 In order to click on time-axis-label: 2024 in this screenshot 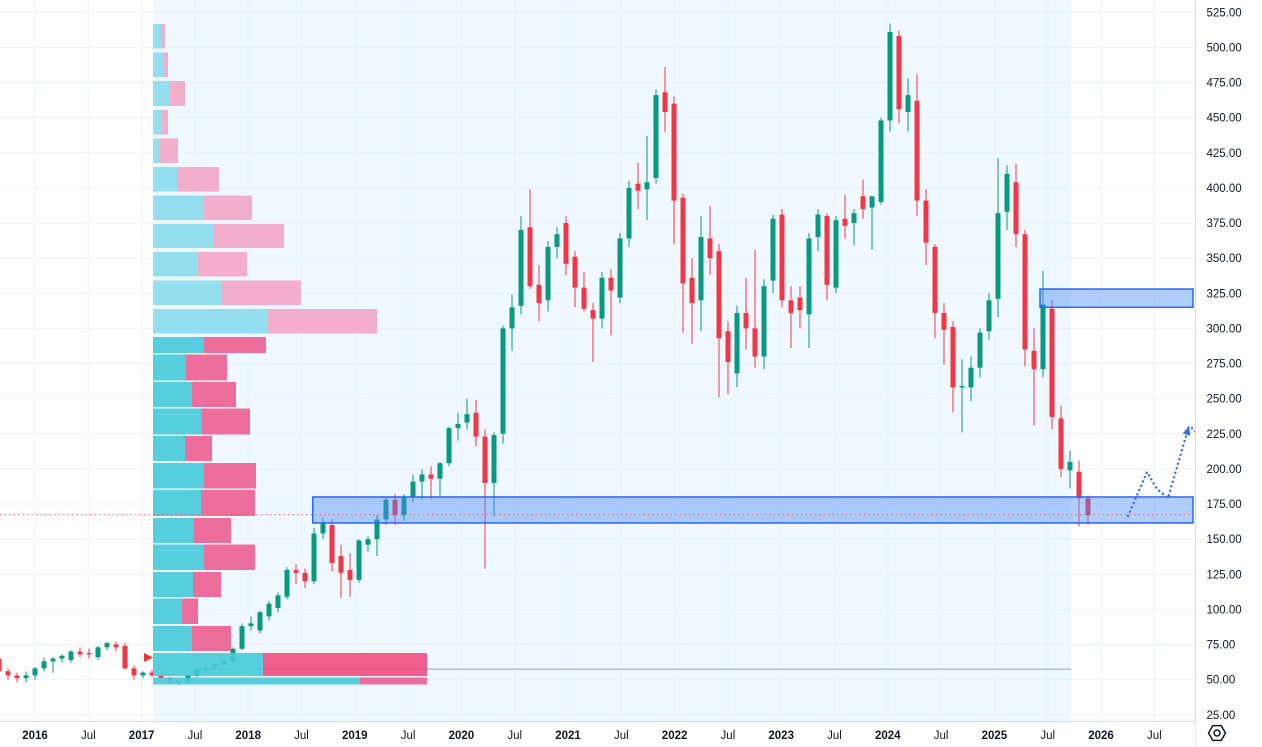, I will do `click(888, 736)`.